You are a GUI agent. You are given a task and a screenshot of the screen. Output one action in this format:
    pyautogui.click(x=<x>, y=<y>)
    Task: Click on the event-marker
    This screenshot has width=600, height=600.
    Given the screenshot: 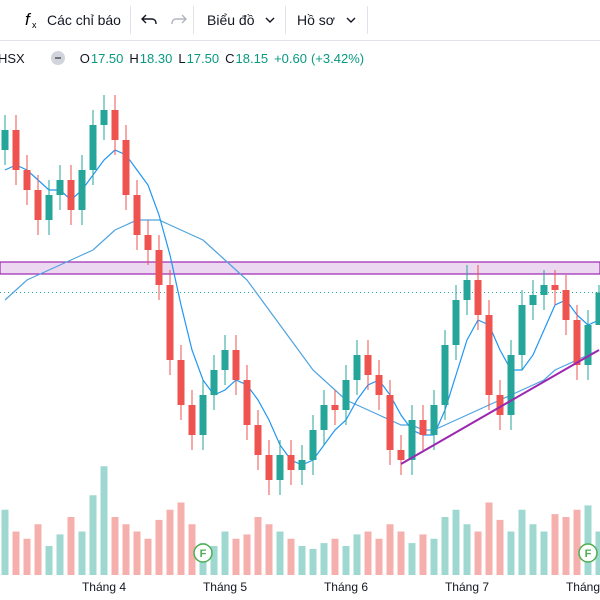 What is the action you would take?
    pyautogui.click(x=588, y=553)
    